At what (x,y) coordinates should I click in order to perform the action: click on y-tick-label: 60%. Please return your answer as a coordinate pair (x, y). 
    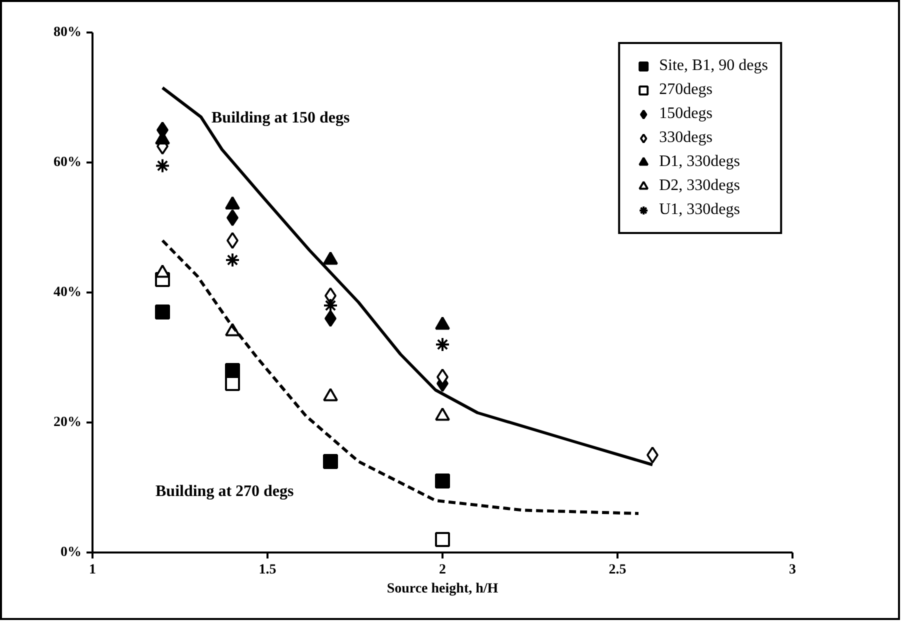
    Looking at the image, I should click on (68, 162).